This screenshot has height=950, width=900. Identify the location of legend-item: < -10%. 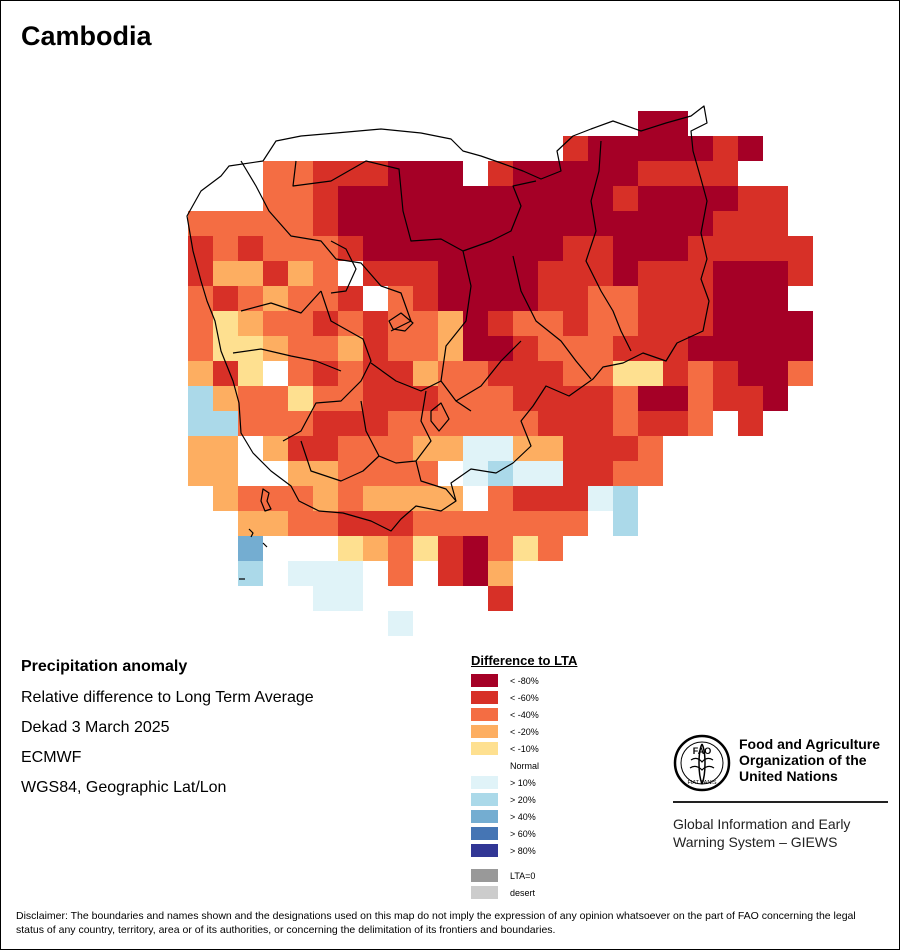
(505, 748).